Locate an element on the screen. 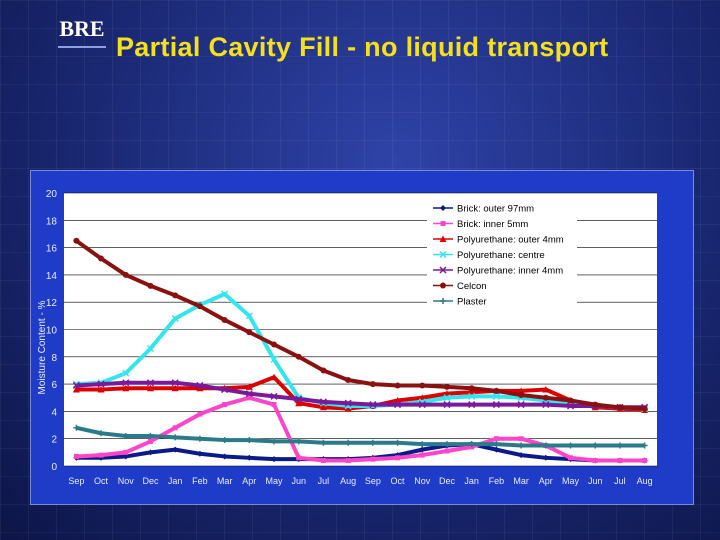  y-axis-label: Moisture Content - % is located at coordinates (42, 347).